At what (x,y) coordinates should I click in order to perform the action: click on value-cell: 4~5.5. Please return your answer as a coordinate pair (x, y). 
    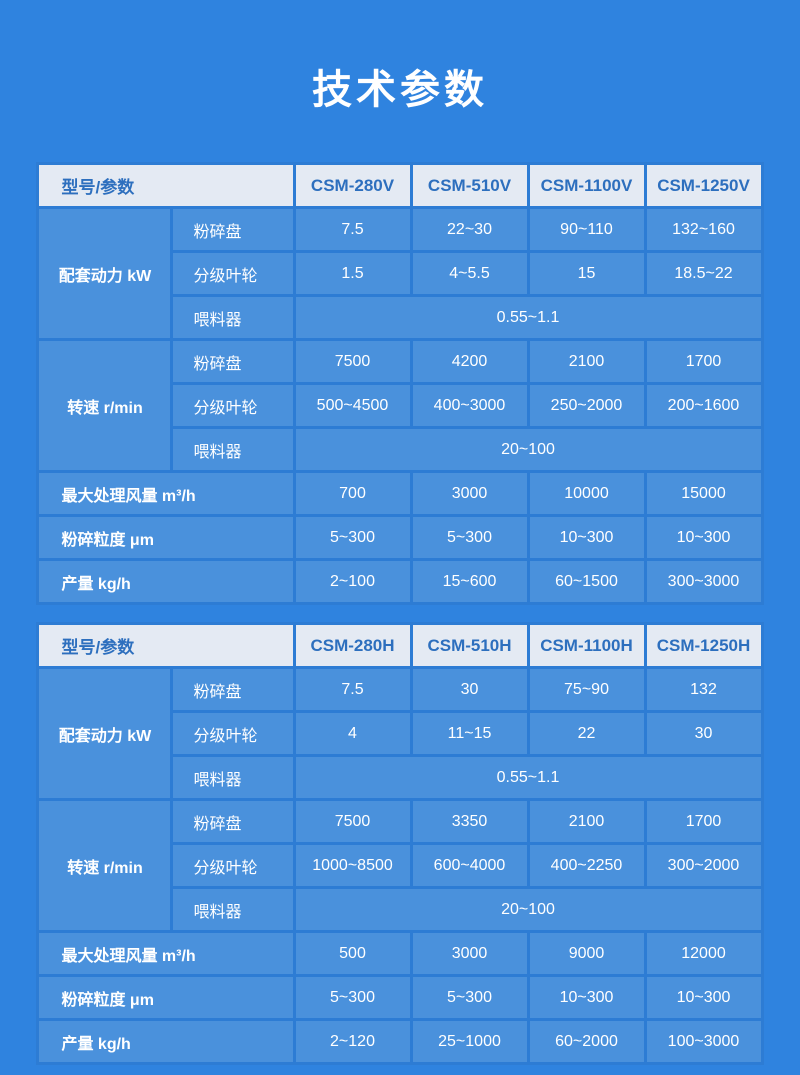
    Looking at the image, I should click on (469, 273).